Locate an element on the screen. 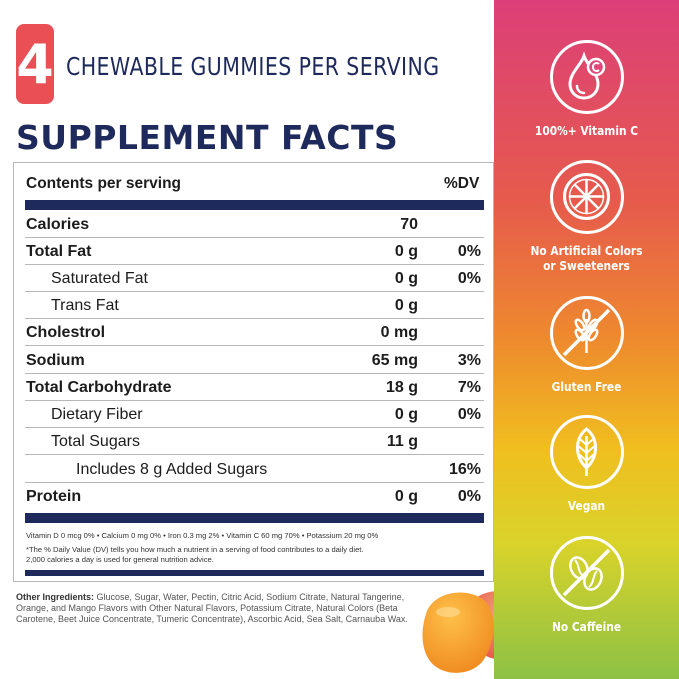 The width and height of the screenshot is (679, 679). nutrient-name: Total Fat is located at coordinates (59, 251).